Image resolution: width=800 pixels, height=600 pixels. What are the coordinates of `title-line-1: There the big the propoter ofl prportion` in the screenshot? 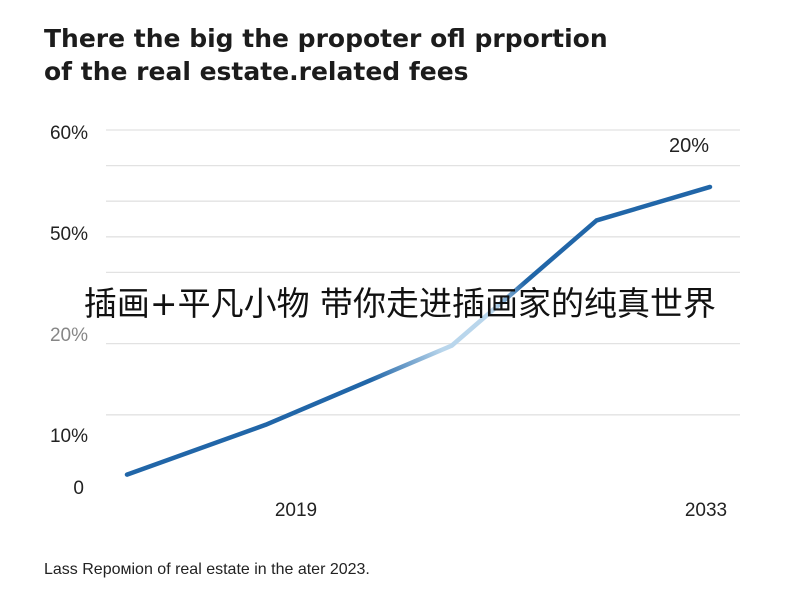 It's located at (326, 38).